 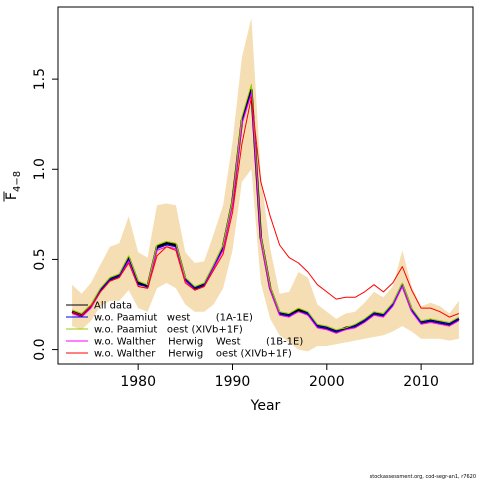 What do you see at coordinates (12, 196) in the screenshot?
I see `y-axis-title-main: F` at bounding box center [12, 196].